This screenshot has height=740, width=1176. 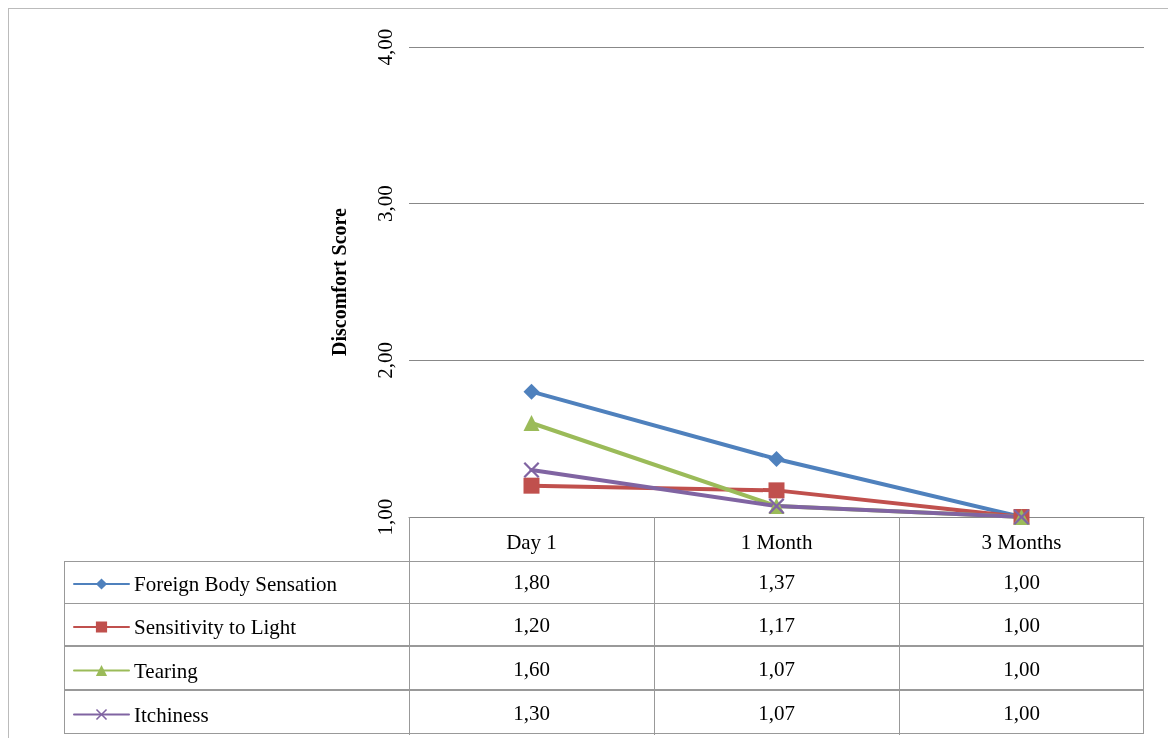 I want to click on x-tick-label: 3 Months, so click(x=1021, y=541).